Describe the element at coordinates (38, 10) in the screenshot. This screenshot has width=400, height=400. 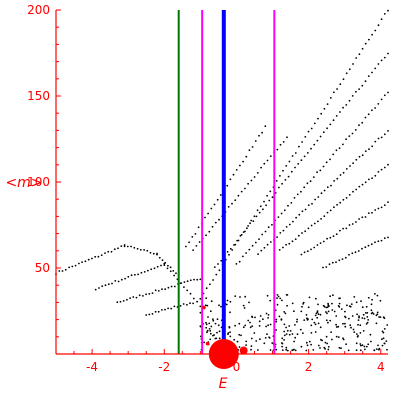
I see `y-tick-label: 200` at that location.